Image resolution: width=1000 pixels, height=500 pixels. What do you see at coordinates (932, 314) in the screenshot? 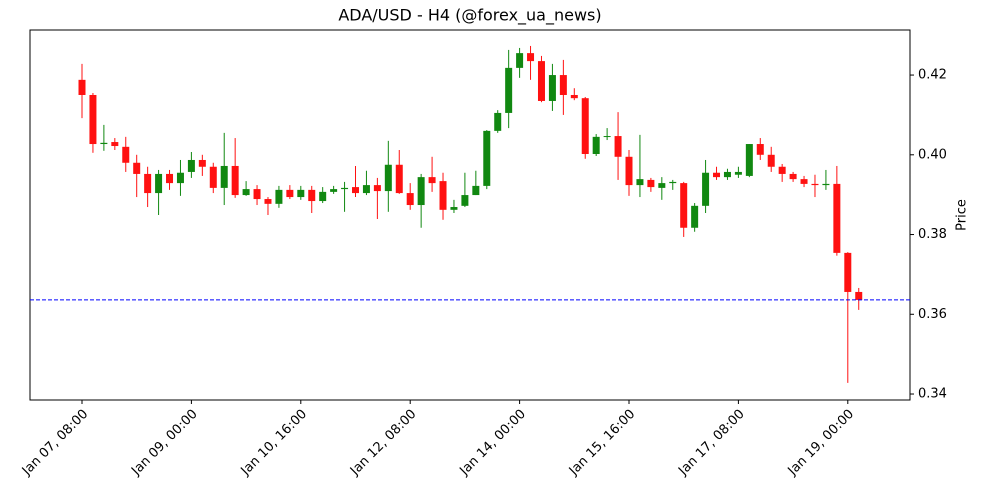
I see `y-tick-label: 0.36` at bounding box center [932, 314].